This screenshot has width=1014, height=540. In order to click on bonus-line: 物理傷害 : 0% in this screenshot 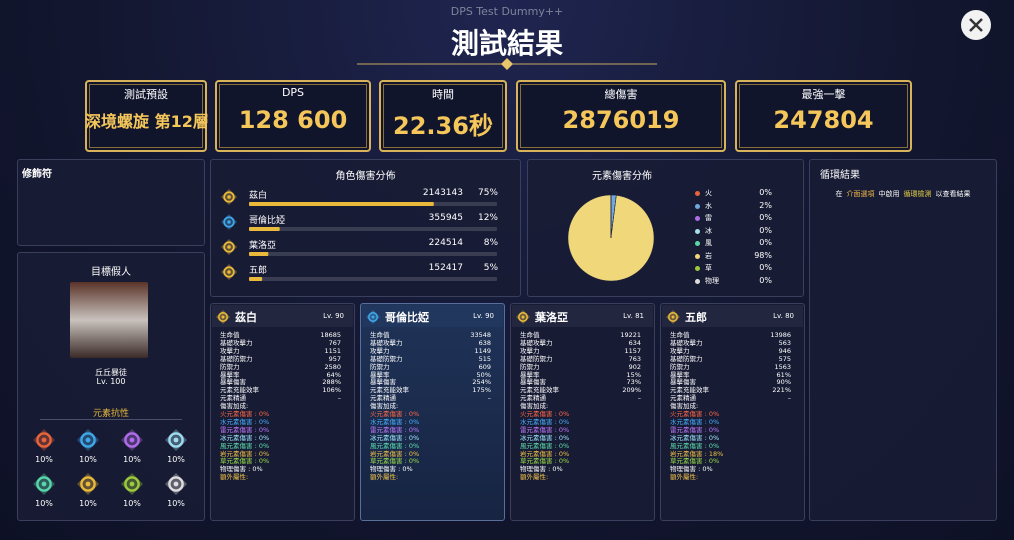, I will do `click(391, 469)`.